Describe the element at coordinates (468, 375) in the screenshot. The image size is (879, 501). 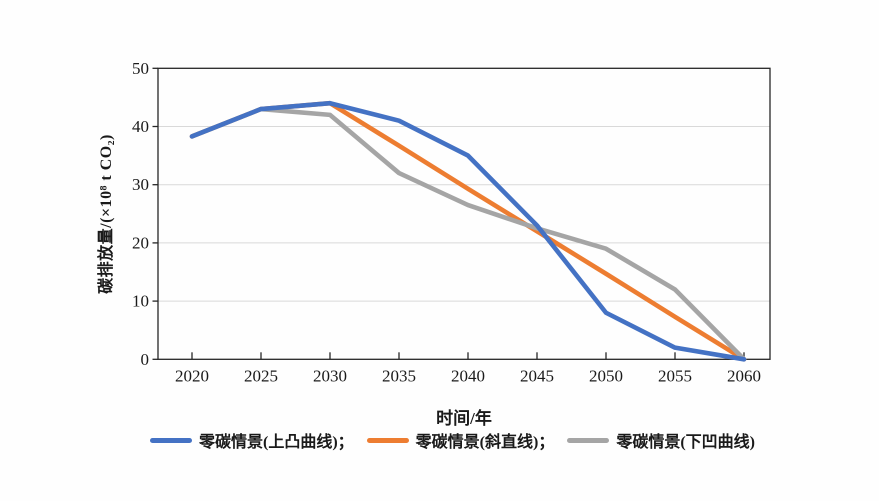
I see `x-tick-label: 2040` at that location.